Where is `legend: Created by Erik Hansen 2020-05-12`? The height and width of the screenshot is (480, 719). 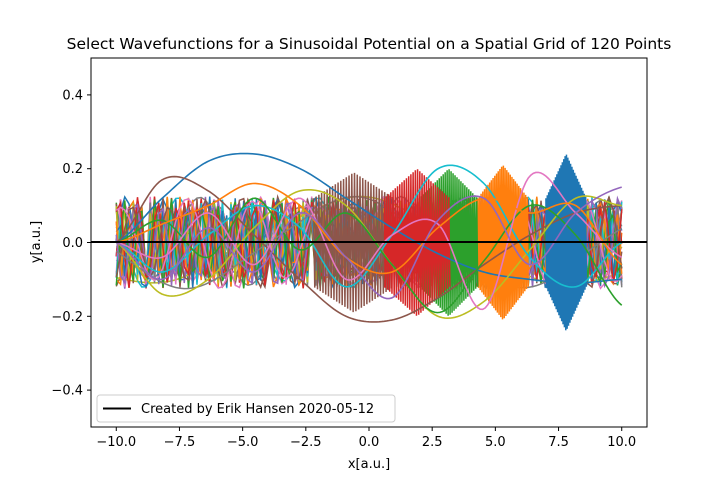
legend: Created by Erik Hansen 2020-05-12 is located at coordinates (246, 408).